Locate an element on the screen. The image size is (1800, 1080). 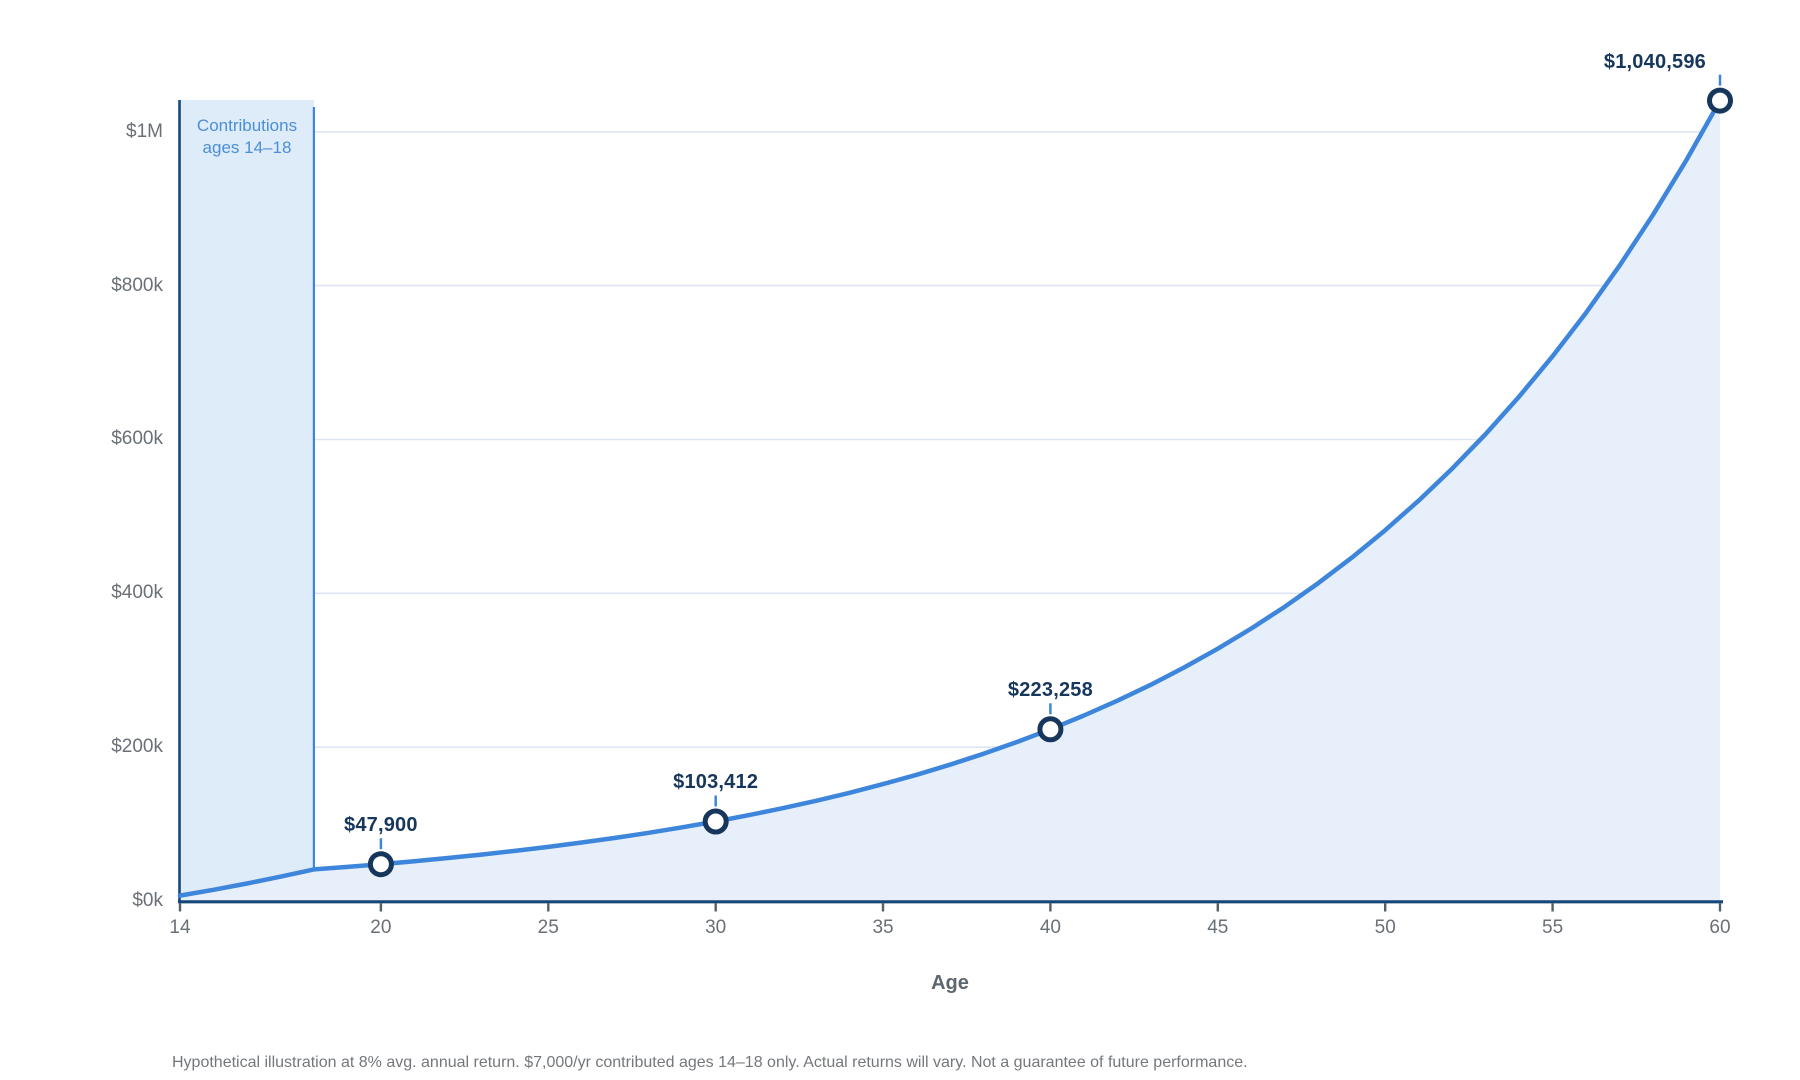
value-callout-age-60: $1,040,596 is located at coordinates (1654, 61).